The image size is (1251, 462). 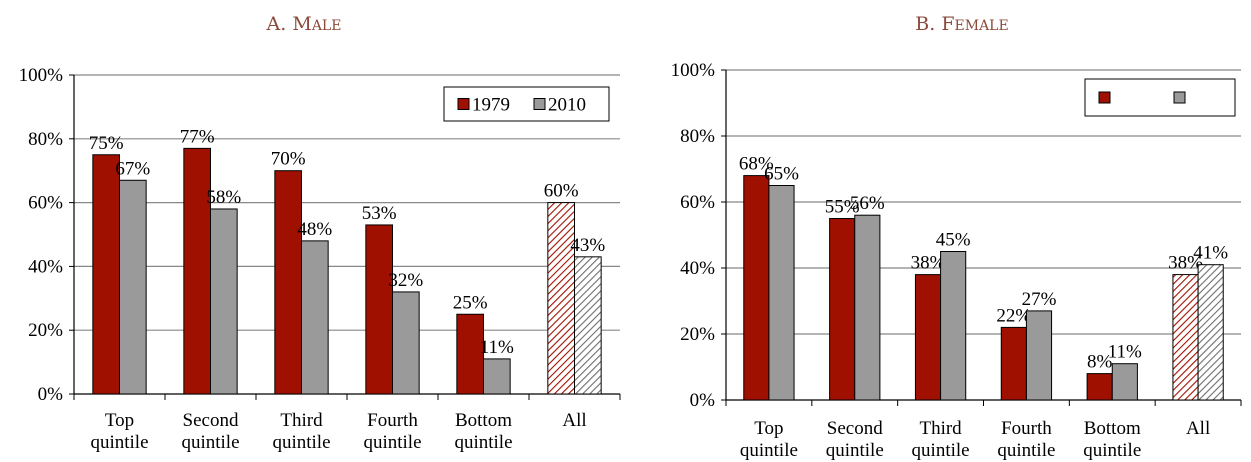 What do you see at coordinates (470, 302) in the screenshot?
I see `data-label: 25%` at bounding box center [470, 302].